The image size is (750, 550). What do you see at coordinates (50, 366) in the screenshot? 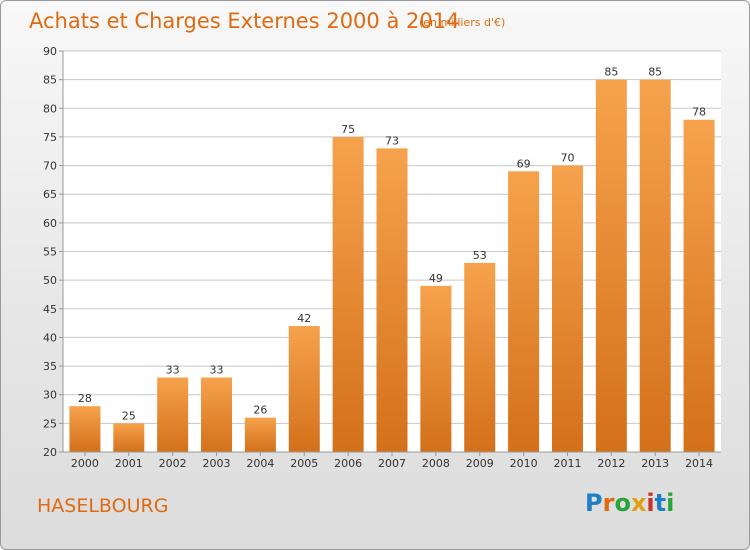
I see `y-tick-label: 35` at bounding box center [50, 366].